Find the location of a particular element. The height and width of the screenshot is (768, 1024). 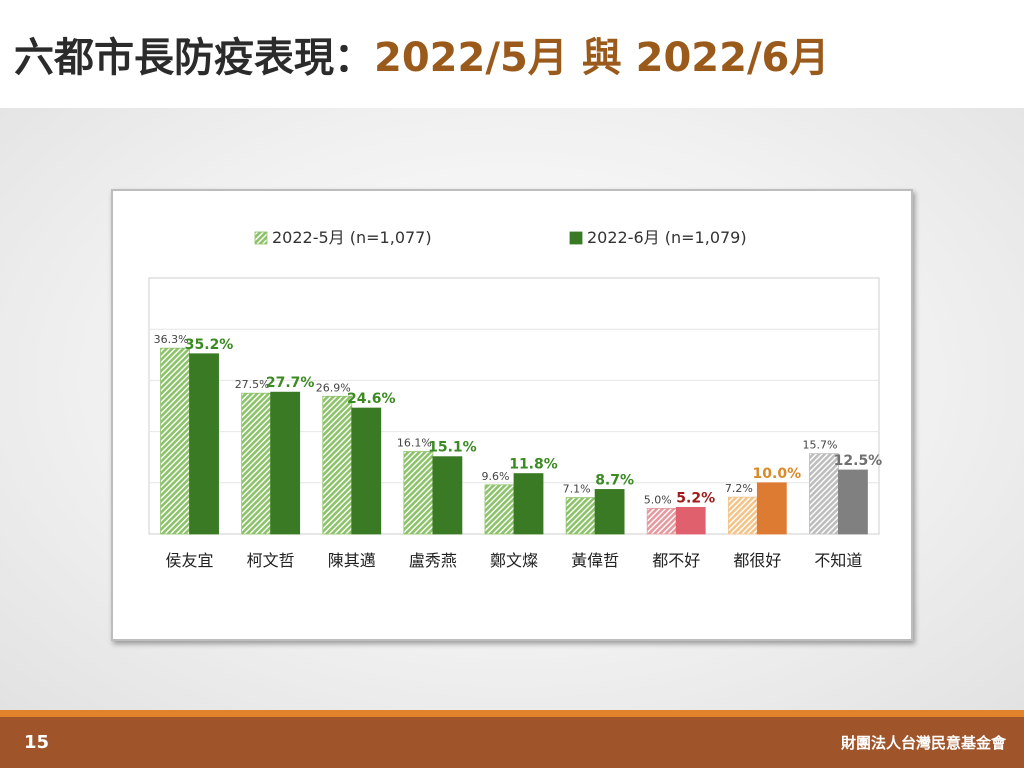

category-label-6: 黃偉哲 is located at coordinates (595, 560).